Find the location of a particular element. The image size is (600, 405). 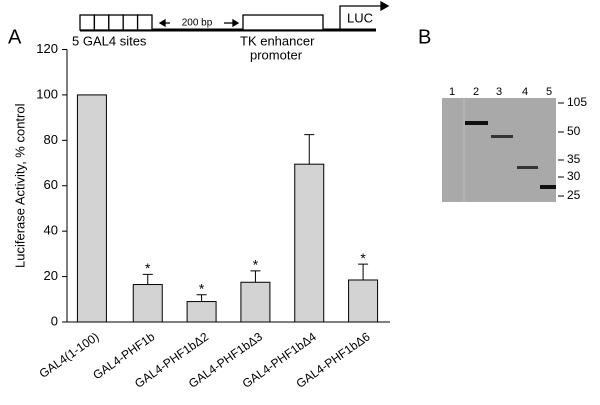

lane-label: 4 is located at coordinates (525, 92).